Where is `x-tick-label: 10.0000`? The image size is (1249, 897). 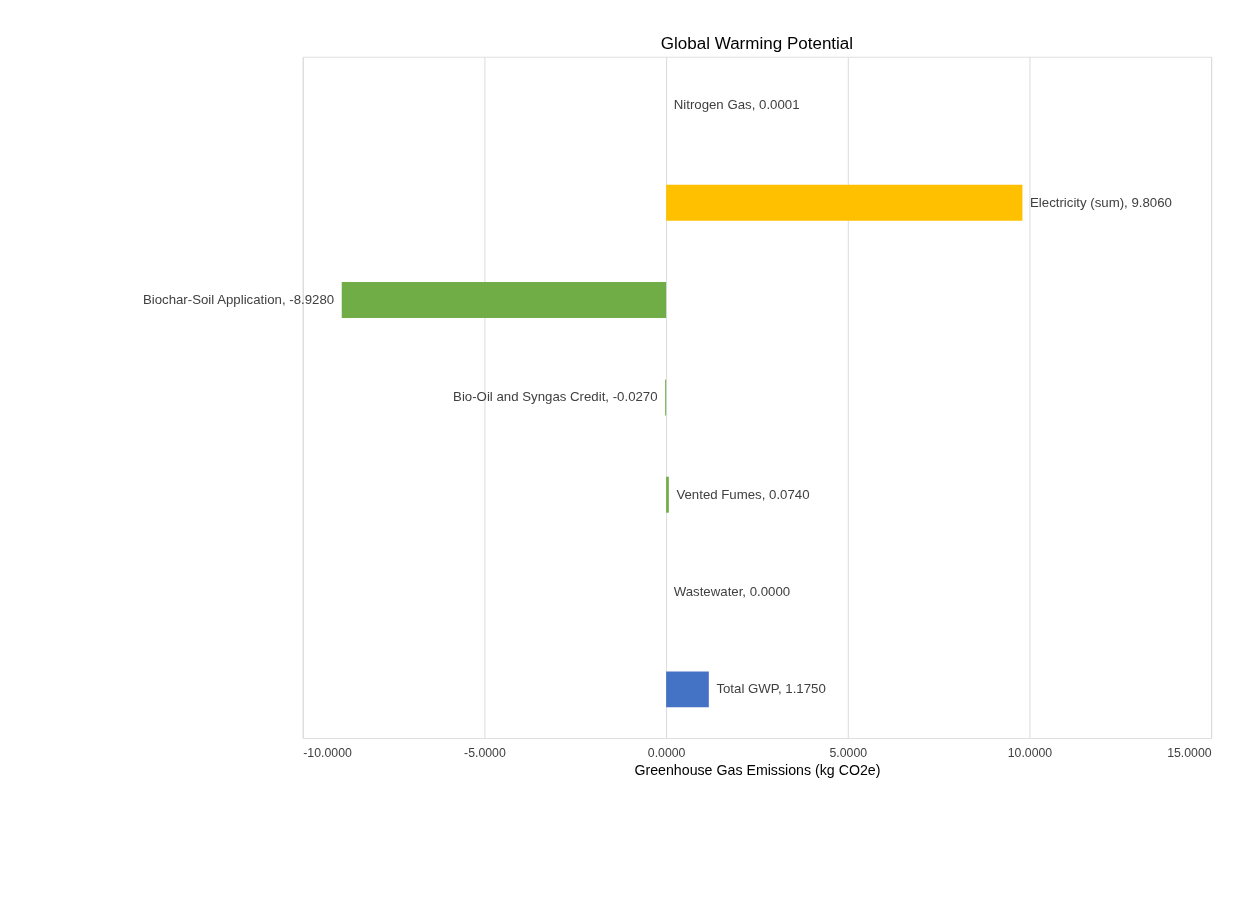 x-tick-label: 10.0000 is located at coordinates (1030, 753).